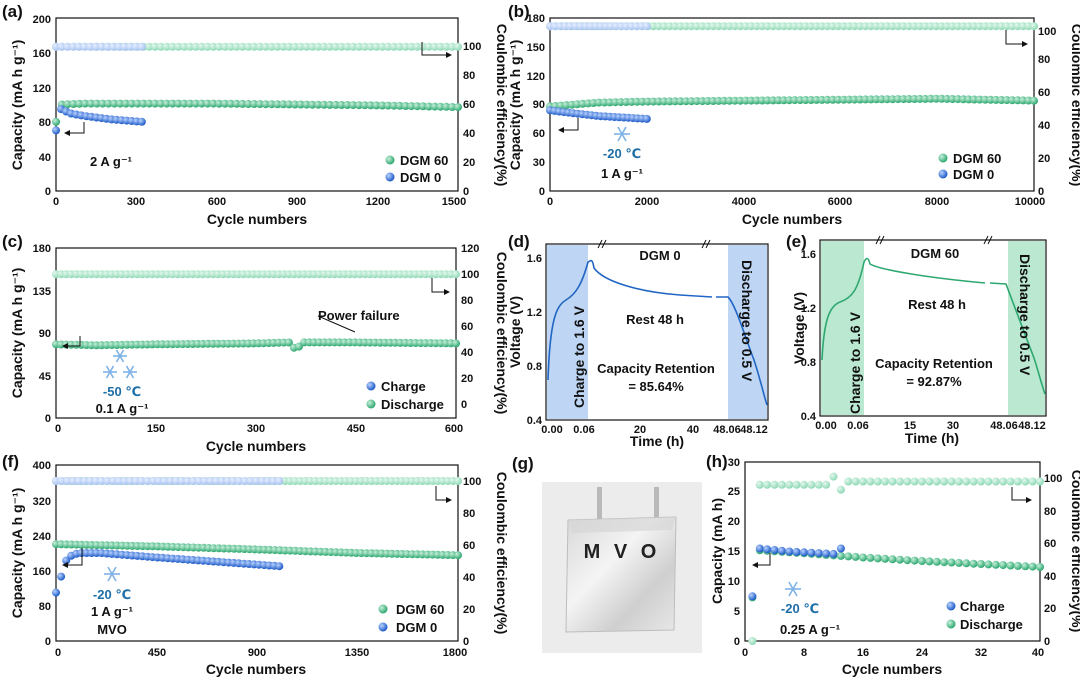 Image resolution: width=1080 pixels, height=678 pixels. What do you see at coordinates (42, 20) in the screenshot?
I see `y-tick: 200` at bounding box center [42, 20].